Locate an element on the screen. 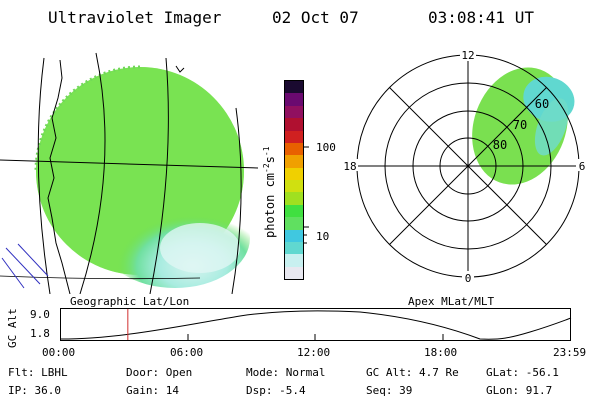 The width and height of the screenshot is (600, 400). mlat-label-60: 60 is located at coordinates (542, 104).